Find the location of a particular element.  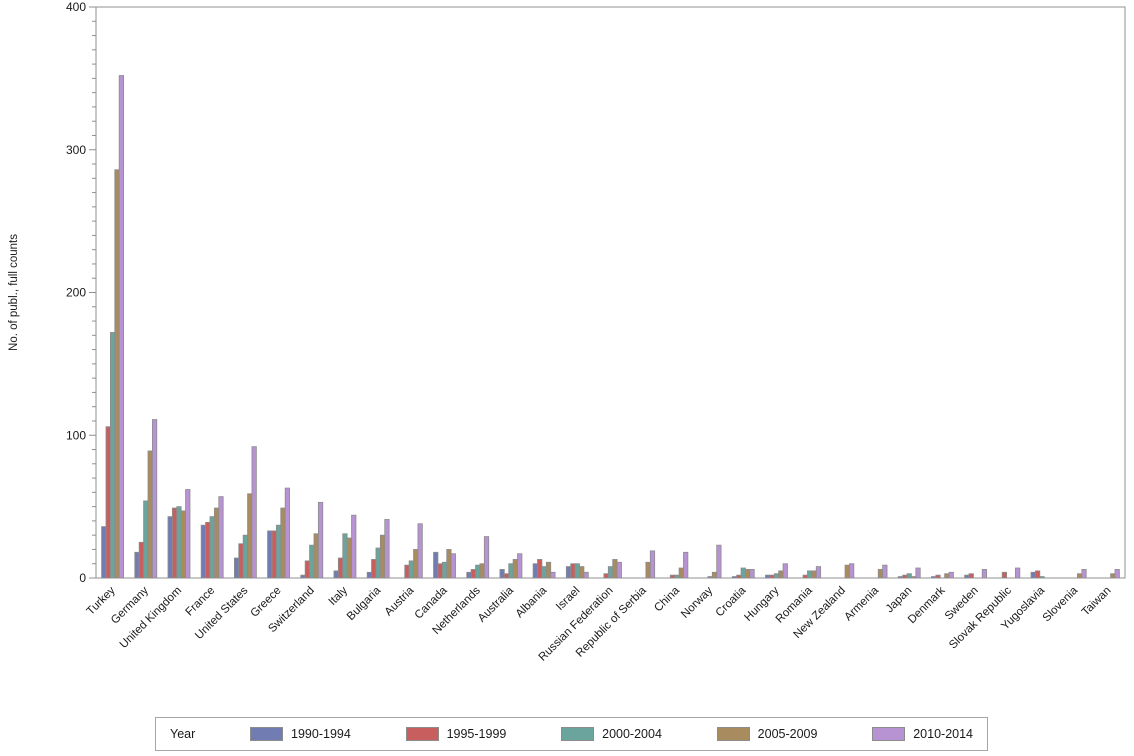

x-category-label: United Kingdom is located at coordinates (151, 618).